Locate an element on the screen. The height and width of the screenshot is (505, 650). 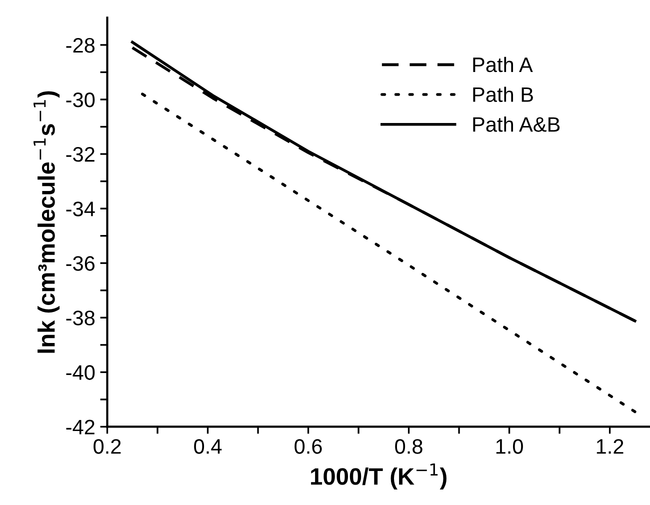
x-tick-label: 0.4 is located at coordinates (208, 446).